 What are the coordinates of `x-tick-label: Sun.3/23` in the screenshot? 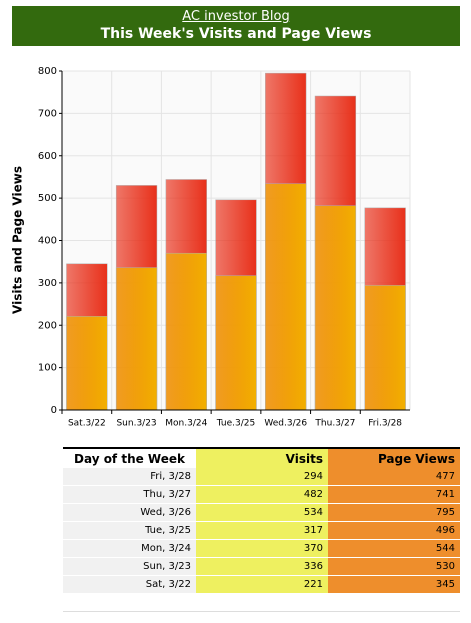 It's located at (136, 424).